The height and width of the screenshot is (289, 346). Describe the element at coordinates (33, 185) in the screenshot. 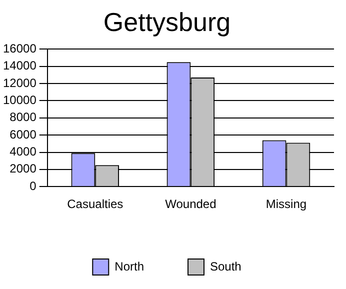

I see `y-tick-label: 0` at that location.